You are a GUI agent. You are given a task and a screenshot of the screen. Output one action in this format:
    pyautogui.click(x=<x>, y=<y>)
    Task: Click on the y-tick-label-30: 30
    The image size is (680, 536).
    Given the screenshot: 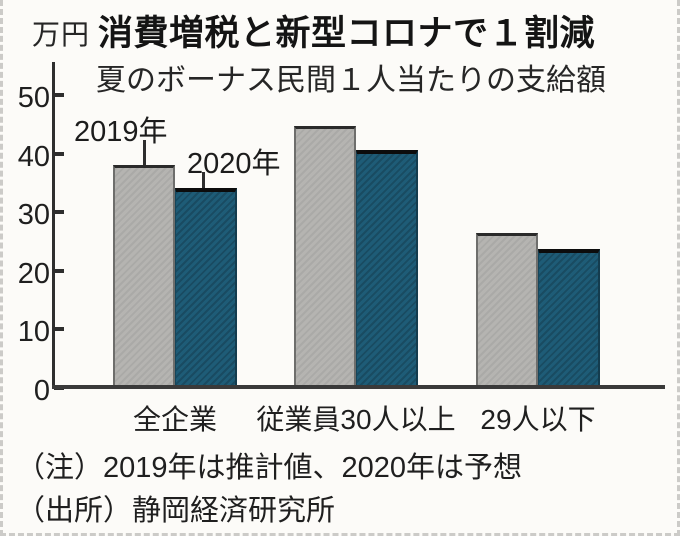 What is the action you would take?
    pyautogui.click(x=33, y=215)
    